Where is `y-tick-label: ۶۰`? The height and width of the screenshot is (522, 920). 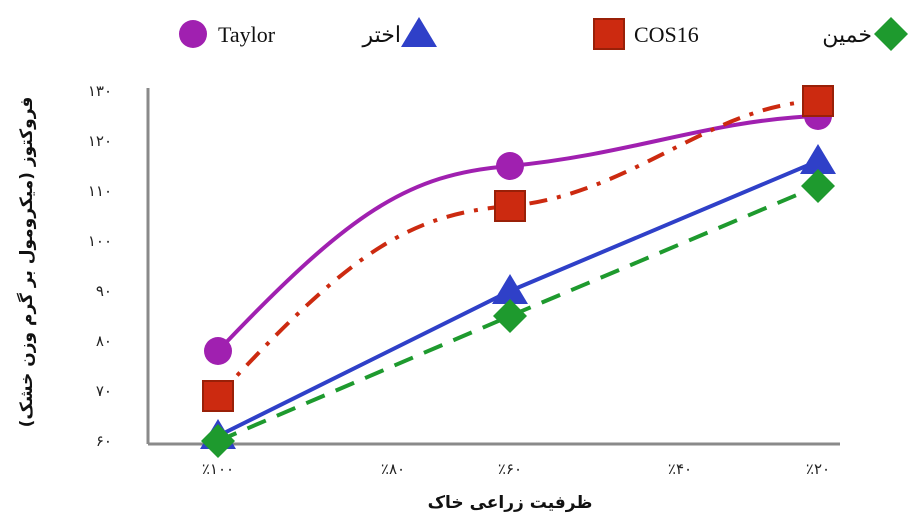
y-tick-label: ۶۰ is located at coordinates (104, 441).